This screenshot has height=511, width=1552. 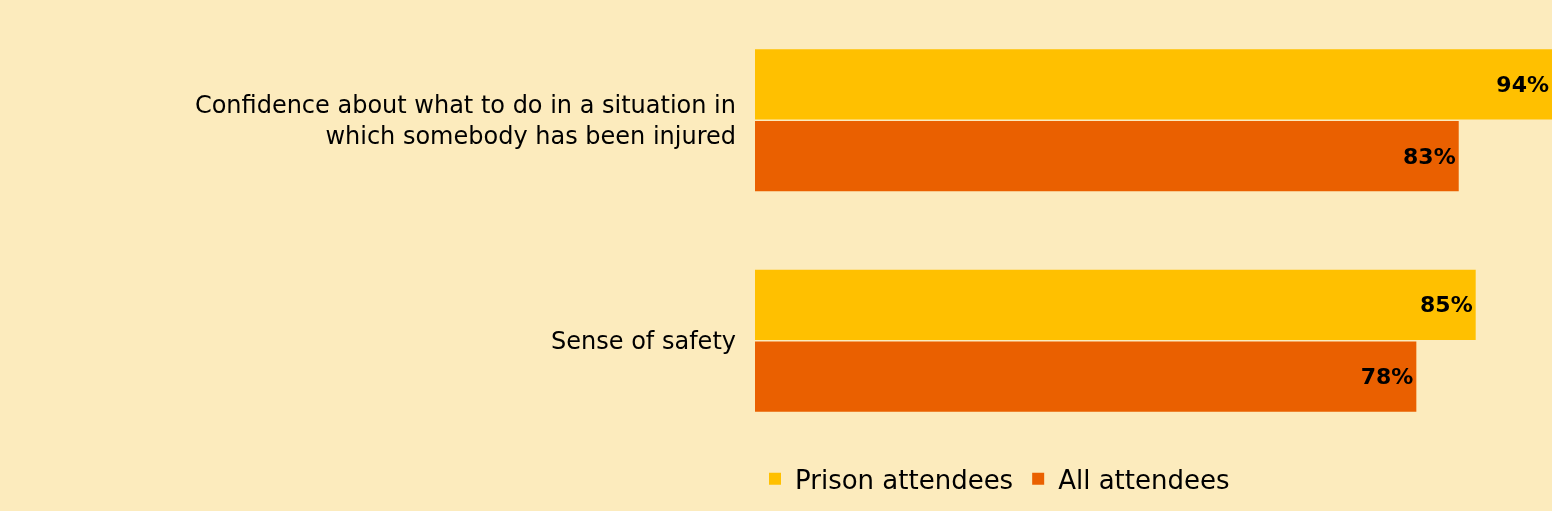 What do you see at coordinates (643, 341) in the screenshot?
I see `y-tick-label: Sense of safety` at bounding box center [643, 341].